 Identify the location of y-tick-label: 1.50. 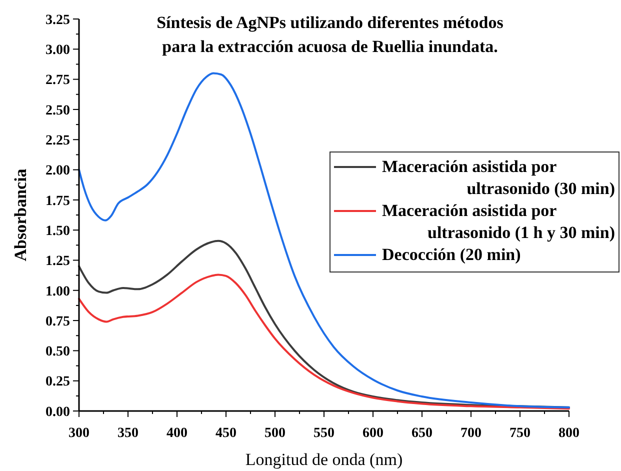
(58, 231).